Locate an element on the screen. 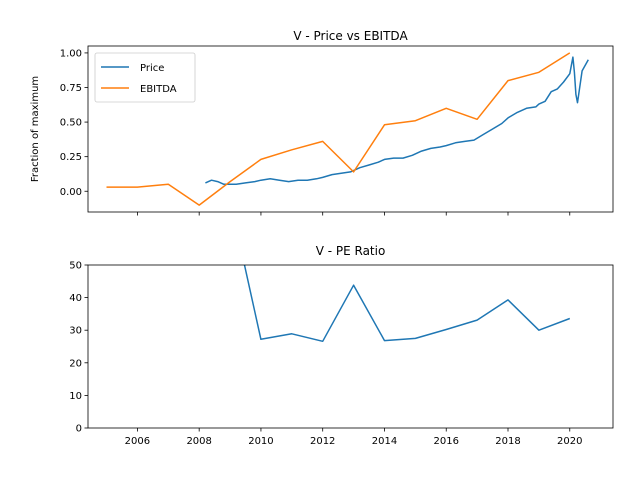  legend-ebitda-label: EBITDA is located at coordinates (158, 89).